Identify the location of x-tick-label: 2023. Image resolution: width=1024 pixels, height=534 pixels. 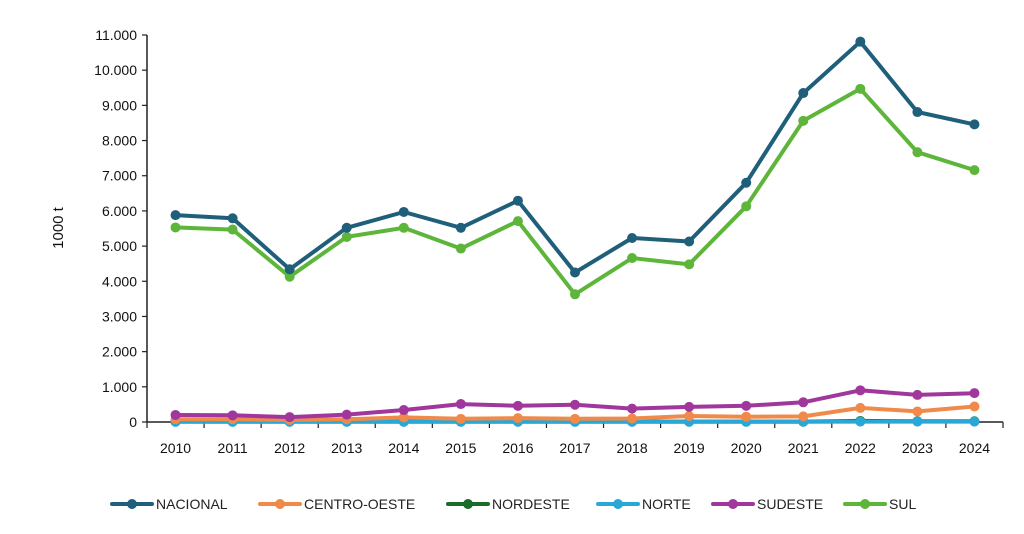
(917, 448).